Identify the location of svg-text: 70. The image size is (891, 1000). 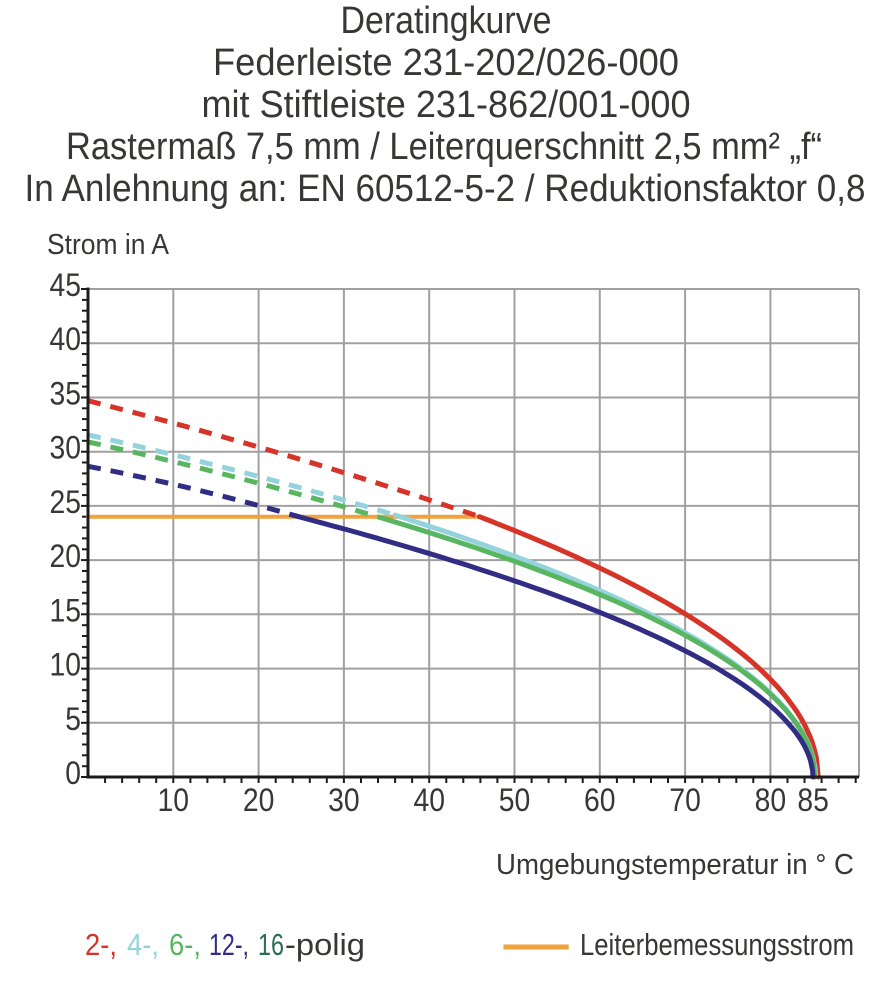
(685, 800).